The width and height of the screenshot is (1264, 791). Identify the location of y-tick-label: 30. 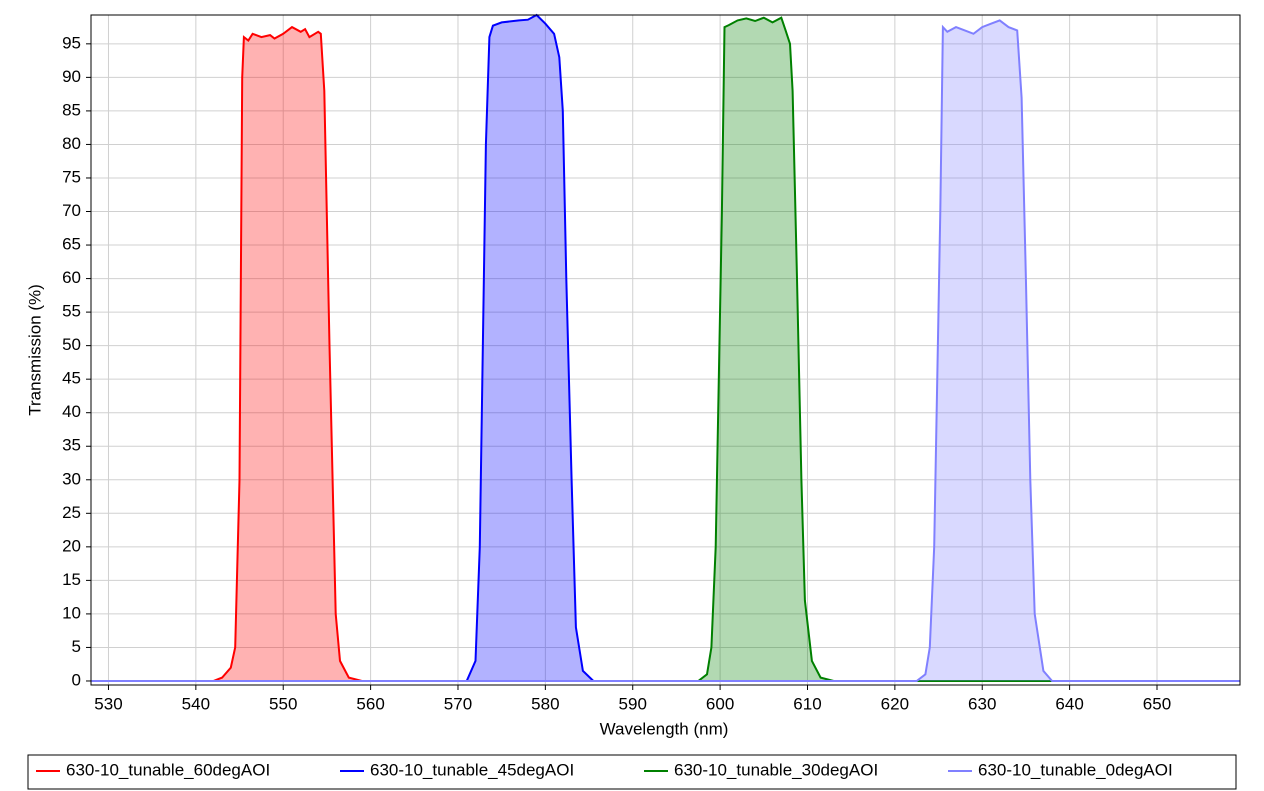
(71, 478).